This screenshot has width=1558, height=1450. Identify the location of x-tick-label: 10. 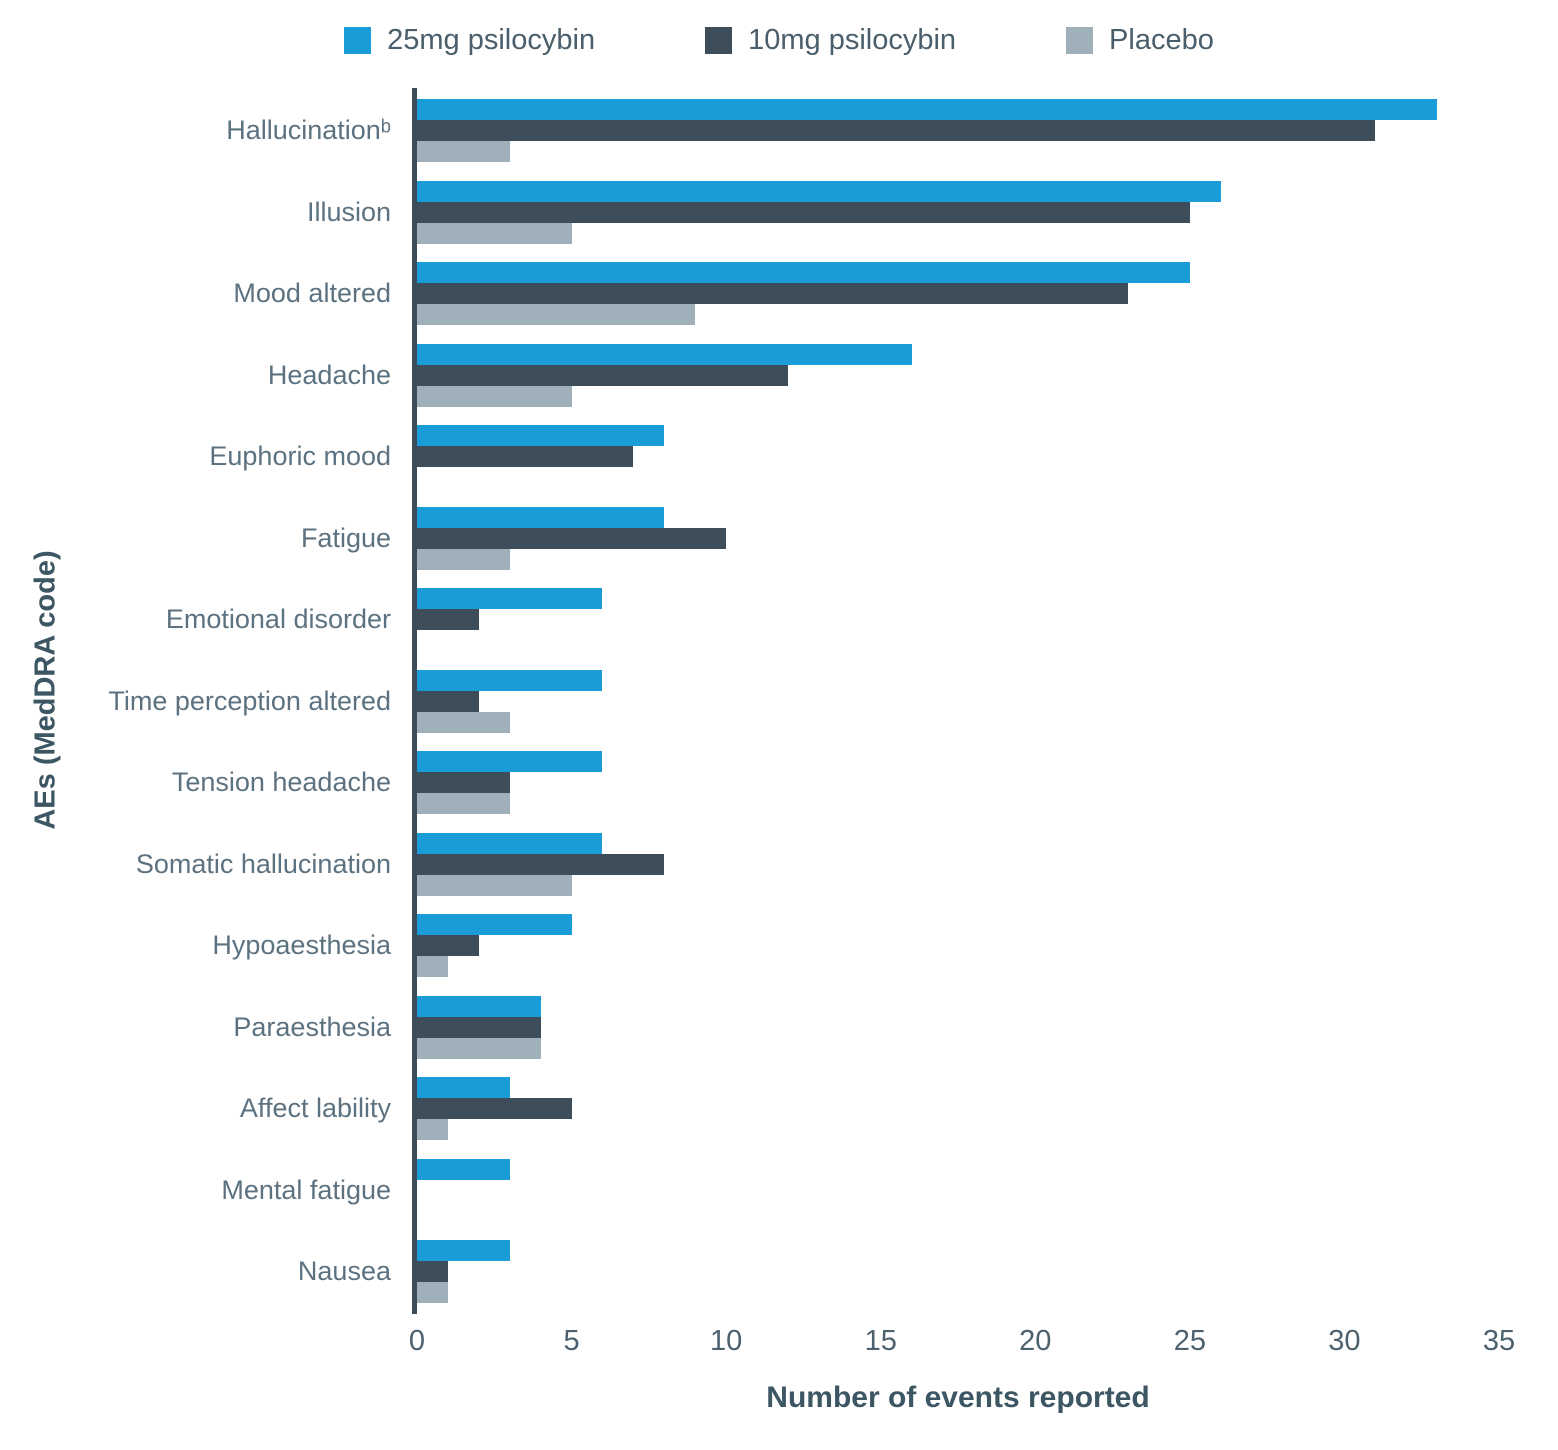
(726, 1340).